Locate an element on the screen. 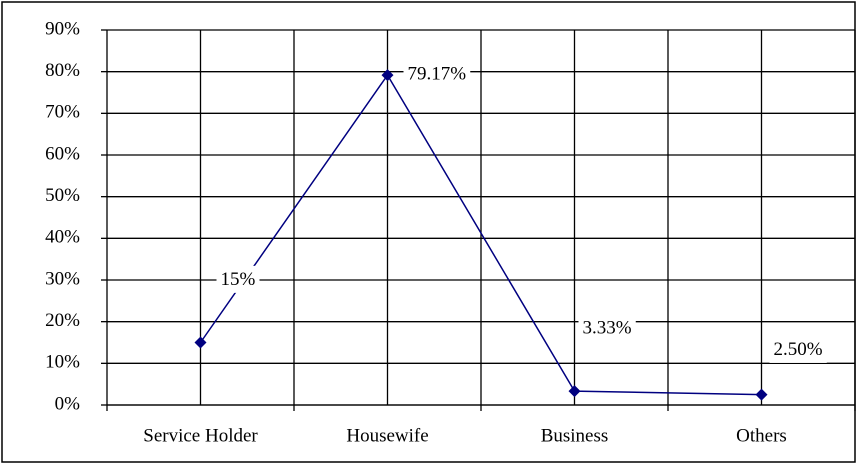  y-tick-label: 0% is located at coordinates (68, 403).